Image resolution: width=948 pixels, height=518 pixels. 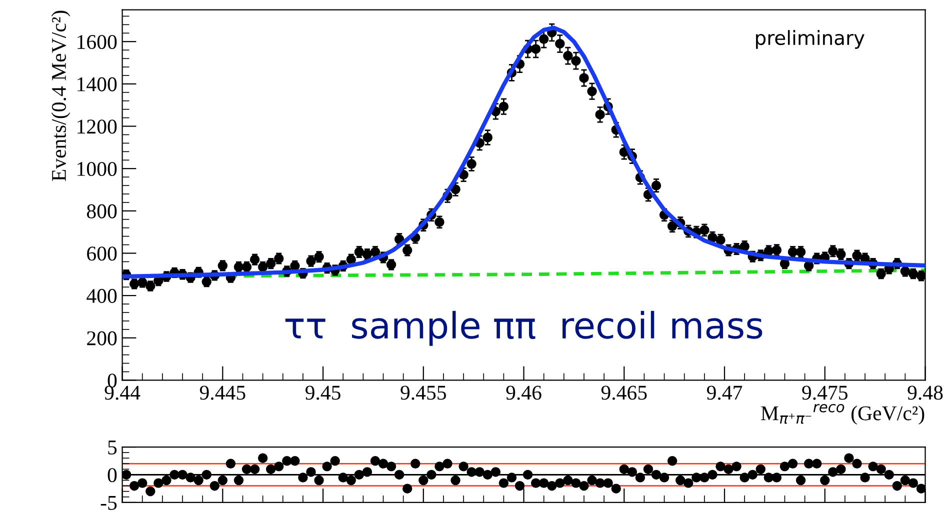 I want to click on annotation: ττ sample ππ recoil mass, so click(x=523, y=328).